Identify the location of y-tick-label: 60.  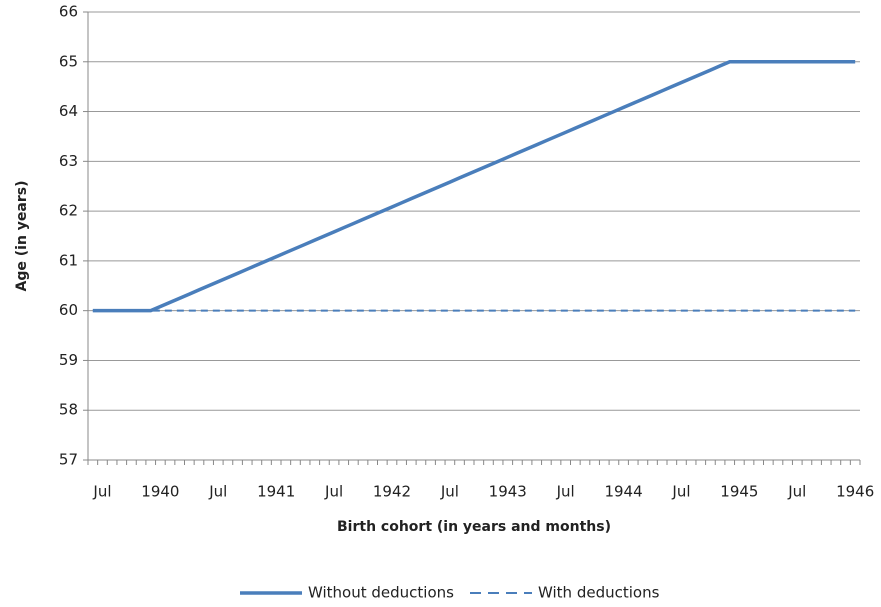
(68, 310).